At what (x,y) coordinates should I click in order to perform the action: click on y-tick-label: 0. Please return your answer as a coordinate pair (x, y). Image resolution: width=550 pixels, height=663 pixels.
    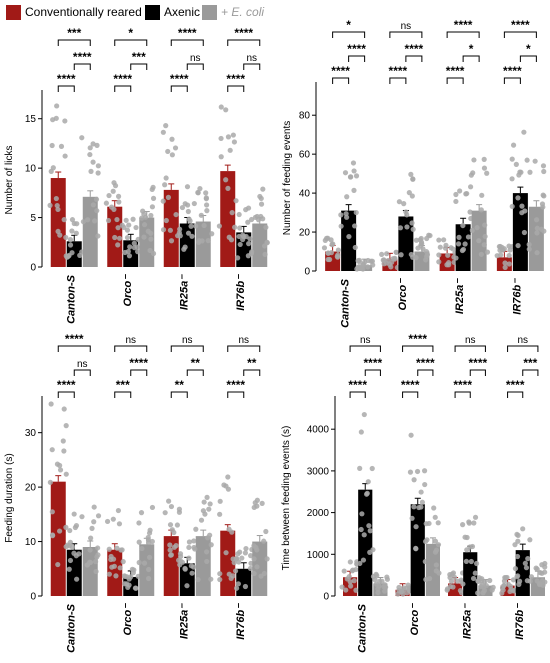
    Looking at the image, I should click on (33, 268).